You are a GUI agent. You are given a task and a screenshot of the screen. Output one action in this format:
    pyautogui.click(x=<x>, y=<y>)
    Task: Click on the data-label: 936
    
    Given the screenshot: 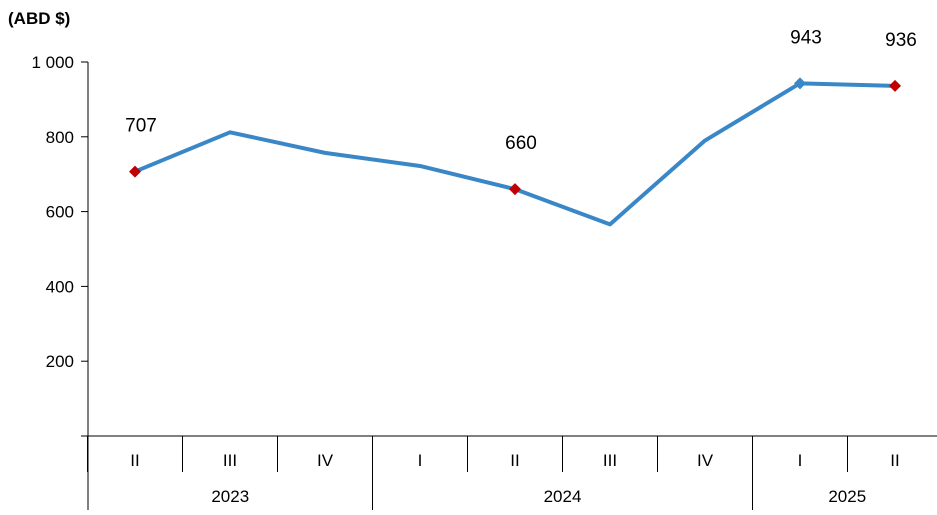 What is the action you would take?
    pyautogui.click(x=901, y=40)
    